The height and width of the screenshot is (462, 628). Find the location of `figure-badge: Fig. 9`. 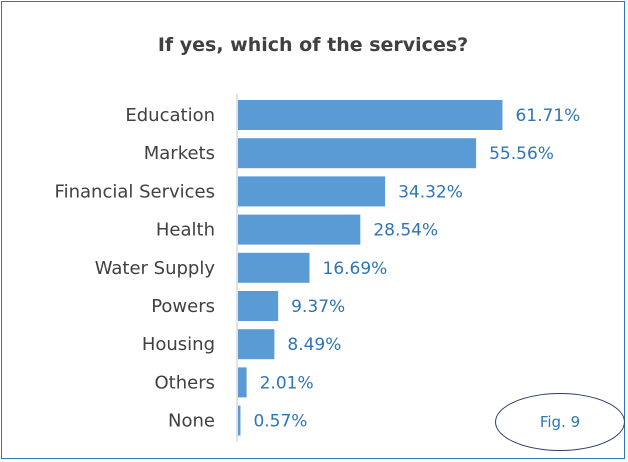

figure-badge: Fig. 9 is located at coordinates (560, 422).